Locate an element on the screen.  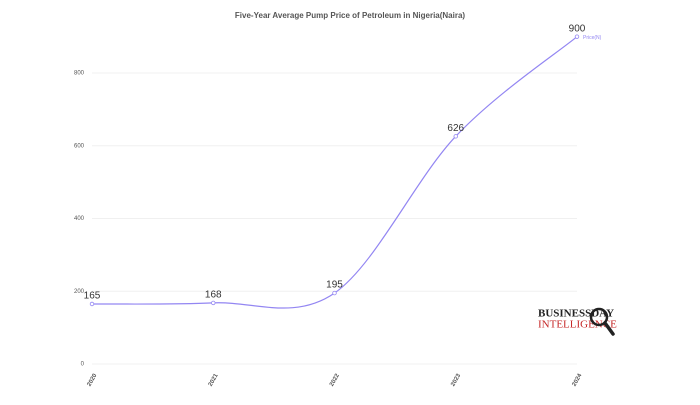
y-tick-label: 800 is located at coordinates (79, 74).